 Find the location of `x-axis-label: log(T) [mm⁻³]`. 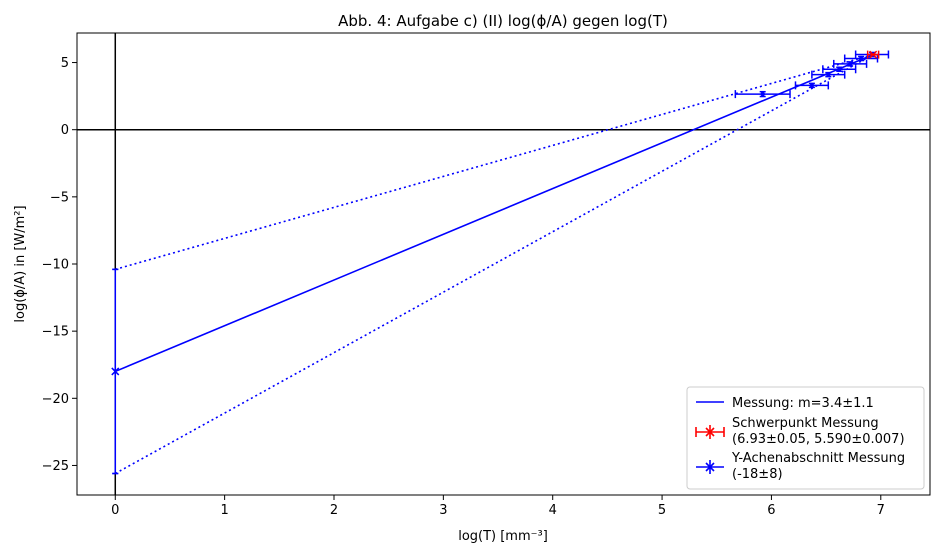

x-axis-label: log(T) [mm⁻³] is located at coordinates (503, 536).